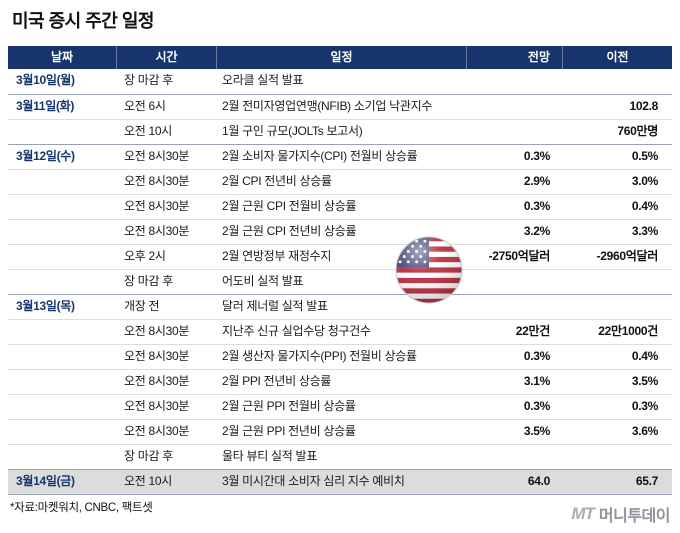 This screenshot has width=680, height=533. Describe the element at coordinates (277, 381) in the screenshot. I see `event-cell: 2월 PPI 전년비 상승률` at that location.